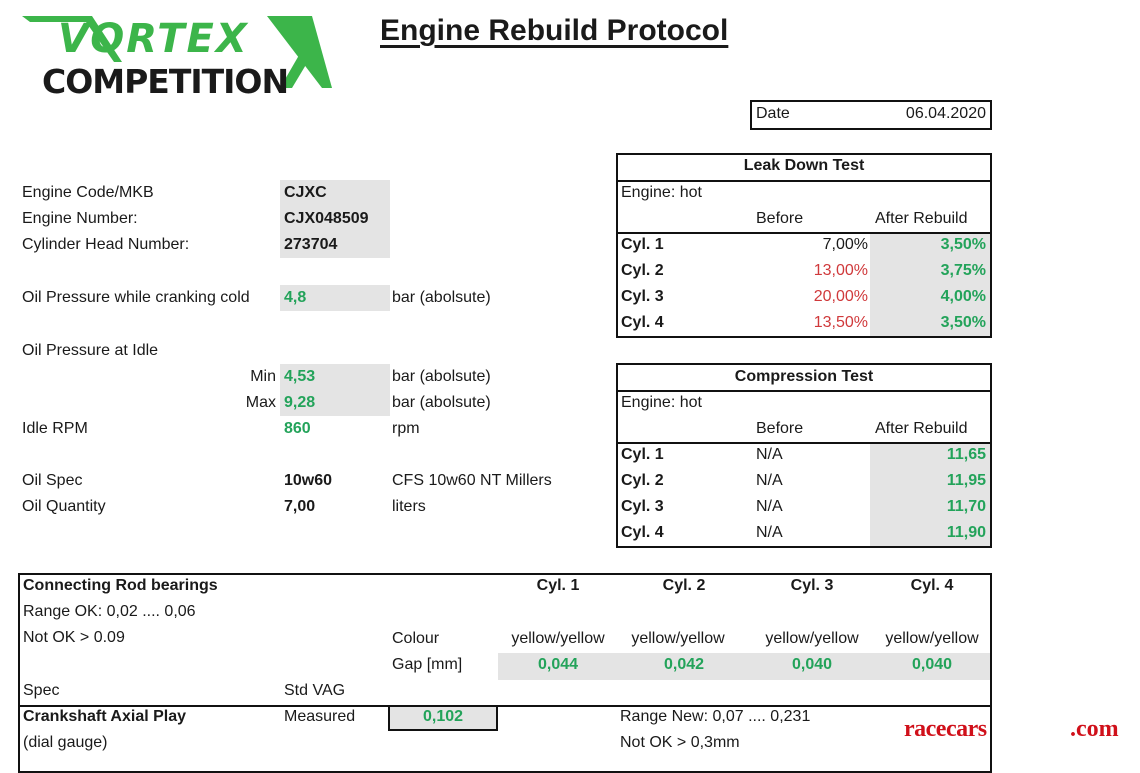 The width and height of the screenshot is (1140, 773). Describe the element at coordinates (642, 270) in the screenshot. I see `leak-cyl-label: Cyl. 2` at that location.